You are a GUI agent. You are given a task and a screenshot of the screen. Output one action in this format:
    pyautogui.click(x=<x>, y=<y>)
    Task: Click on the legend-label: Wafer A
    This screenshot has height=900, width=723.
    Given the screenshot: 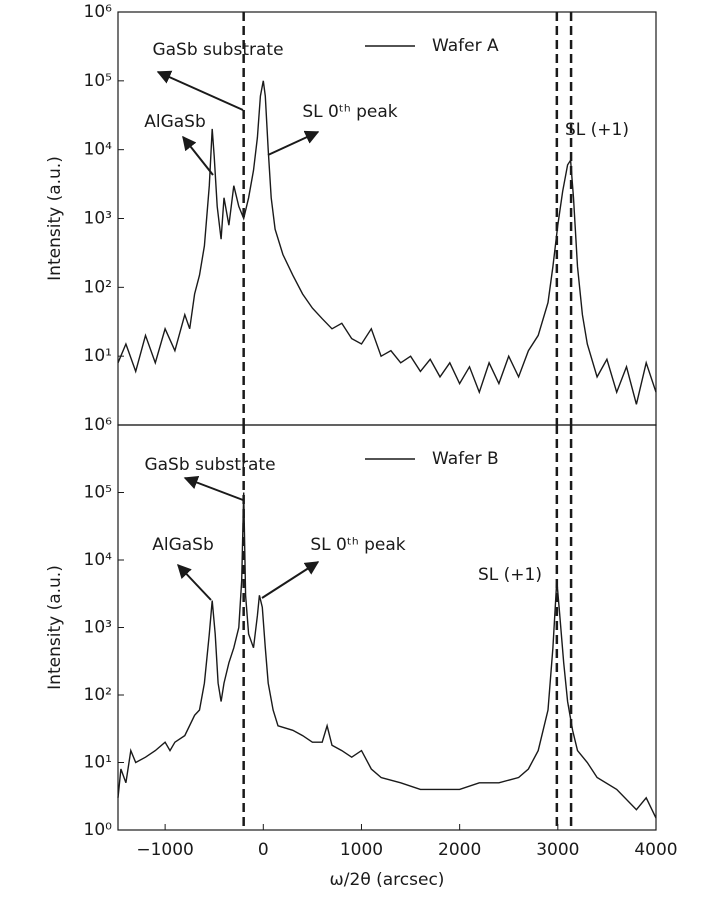 What is the action you would take?
    pyautogui.click(x=465, y=46)
    